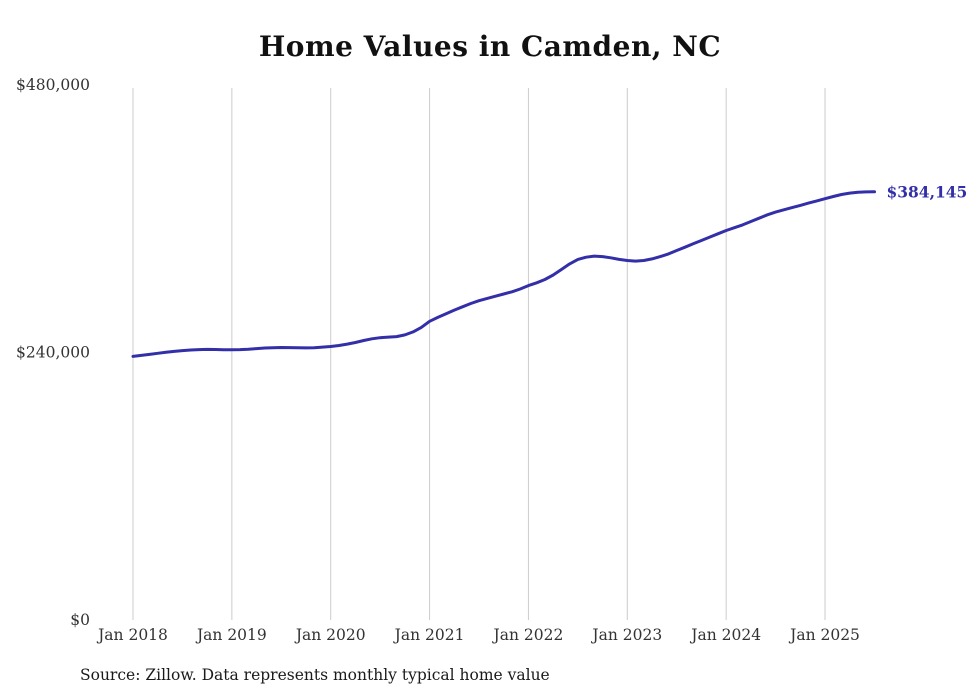  What do you see at coordinates (231, 635) in the screenshot?
I see `x-tick-label: Jan 2019` at bounding box center [231, 635].